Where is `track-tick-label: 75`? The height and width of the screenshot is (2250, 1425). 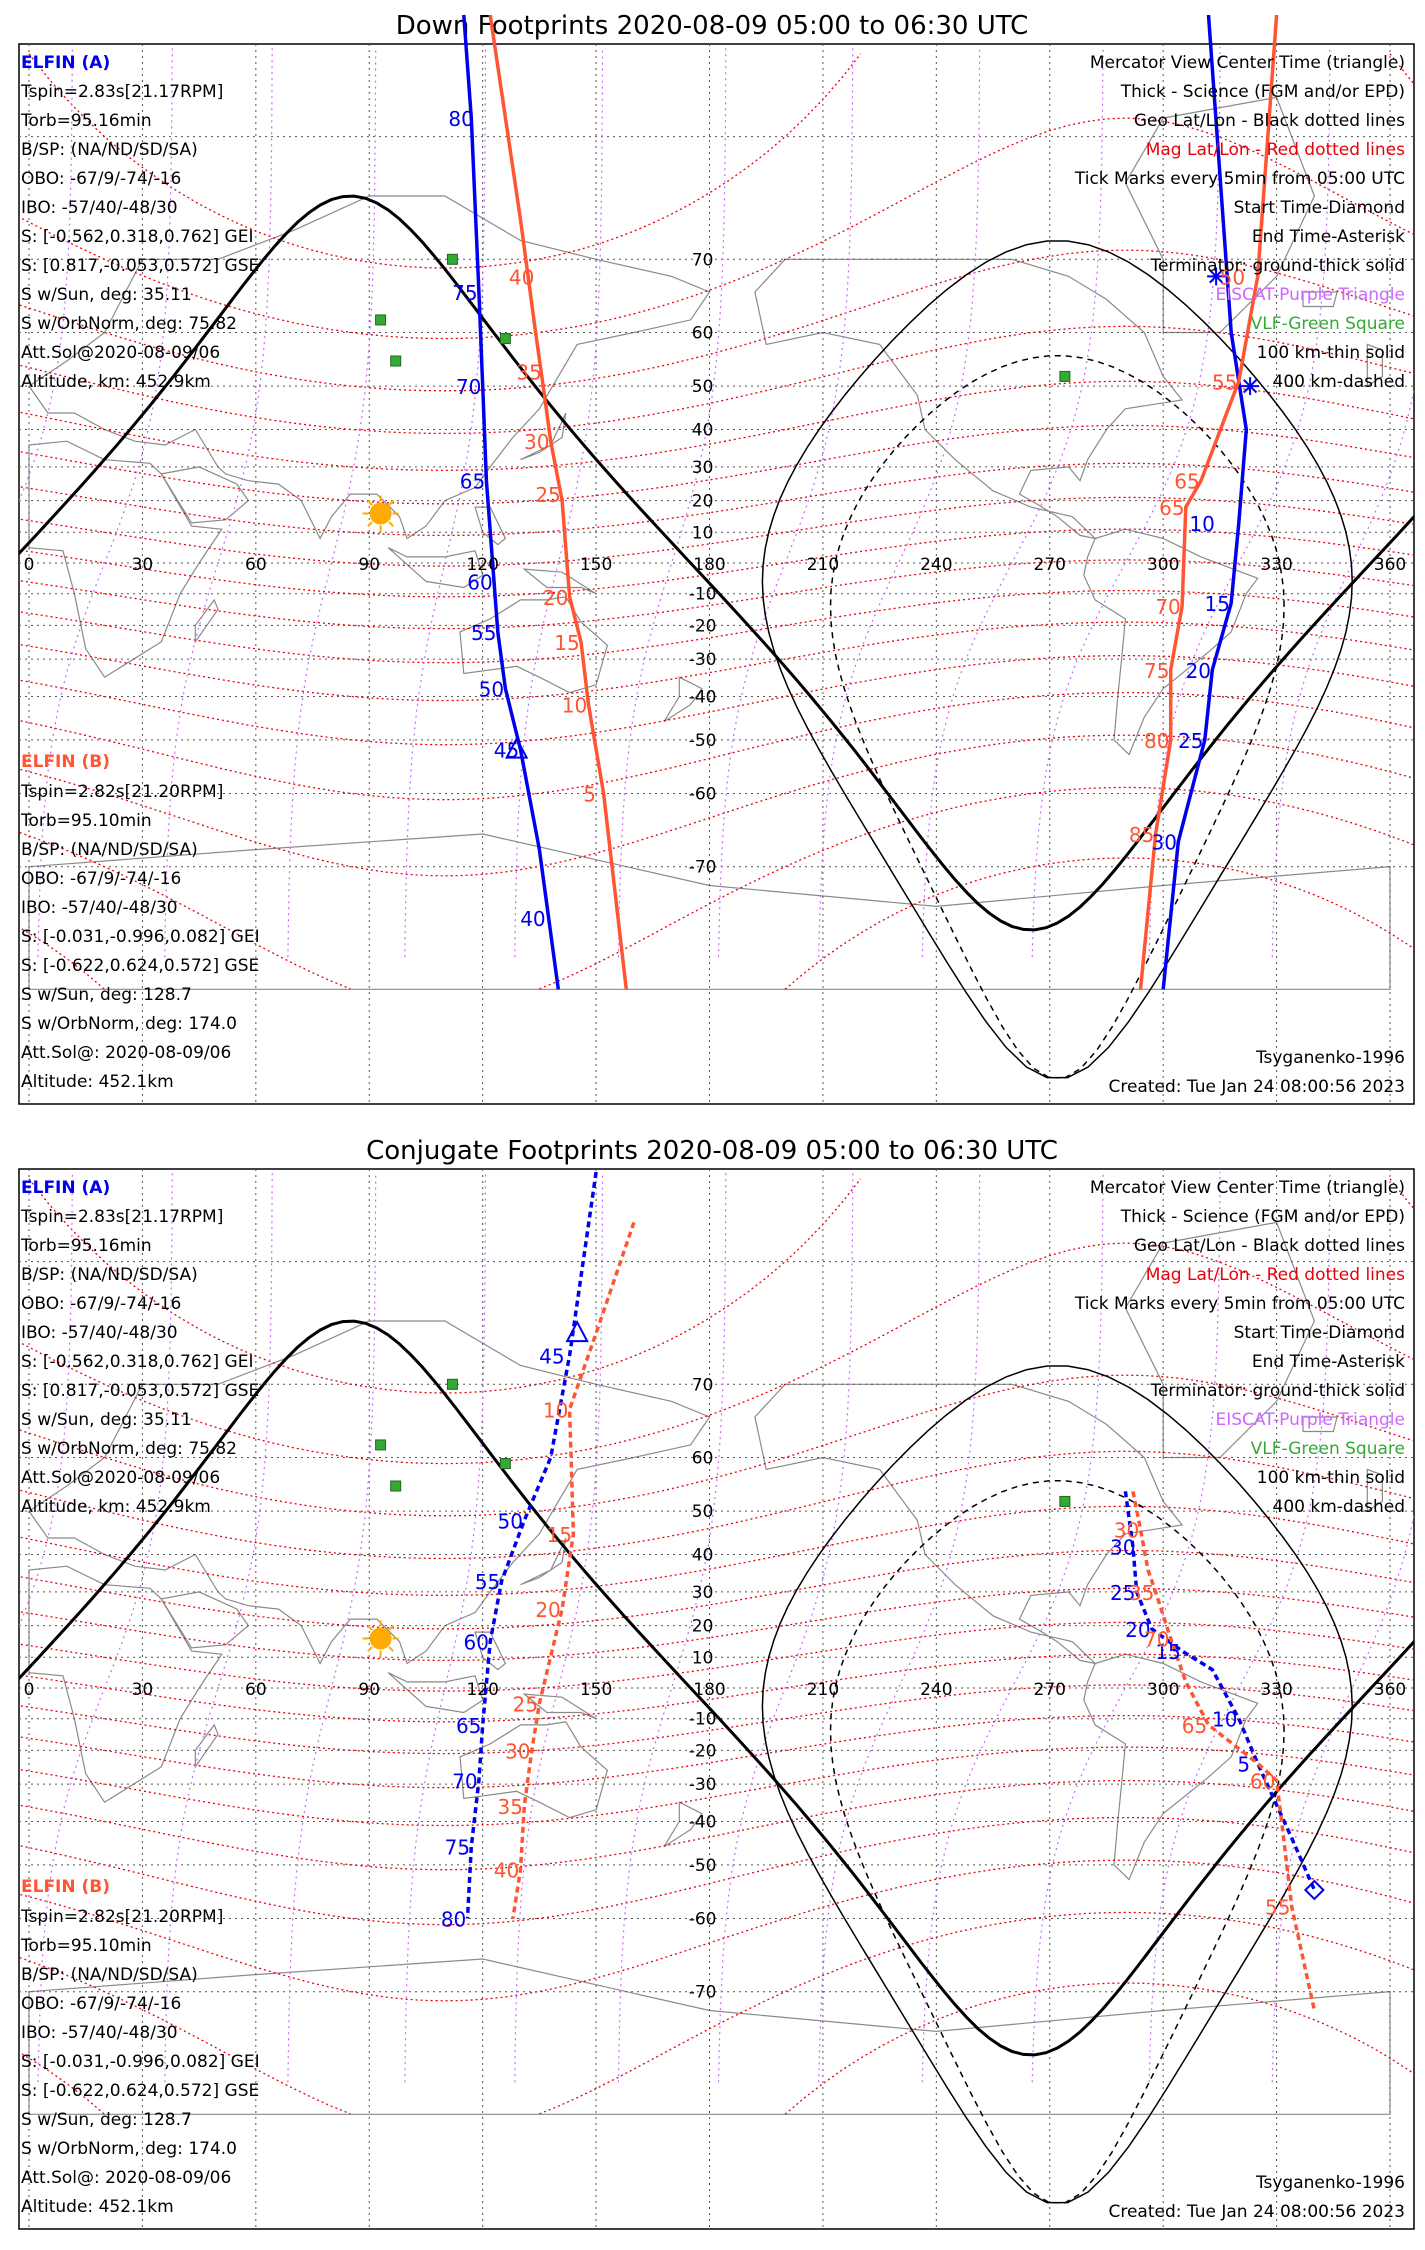 track-tick-label: 75 is located at coordinates (1156, 671).